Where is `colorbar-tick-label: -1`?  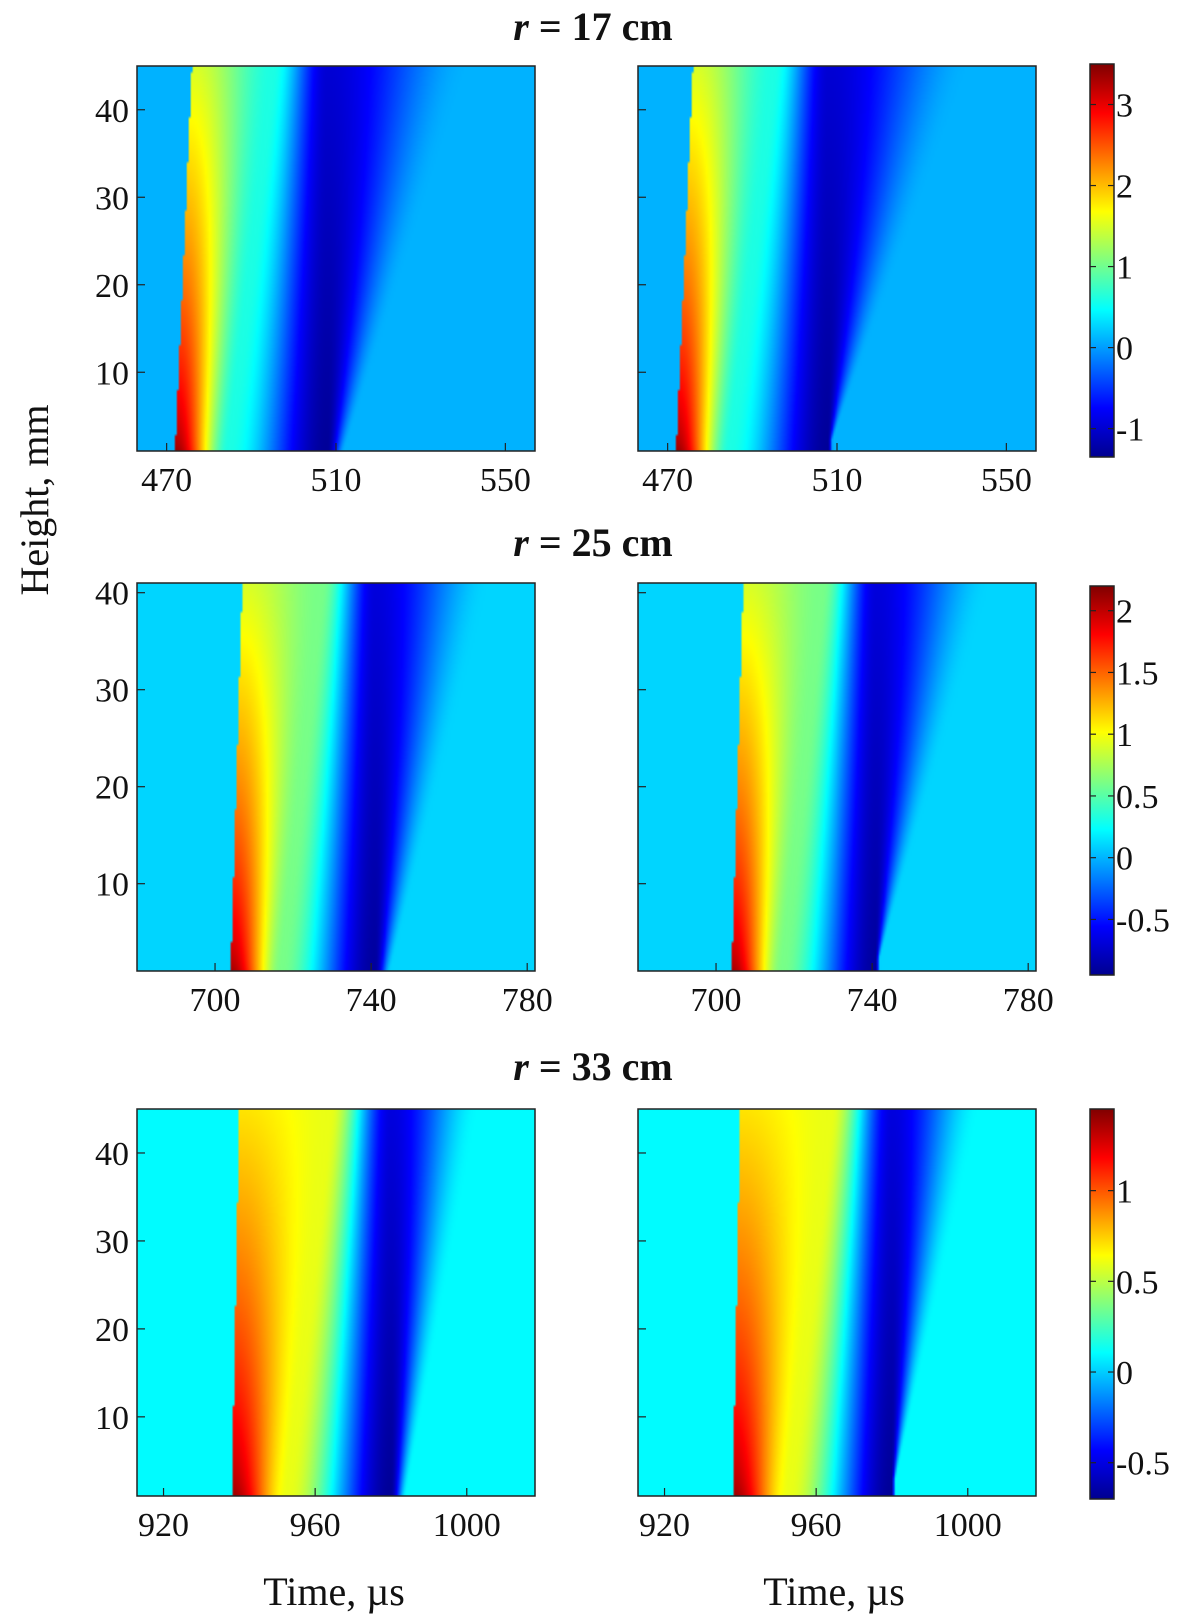
colorbar-tick-label: -1 is located at coordinates (1130, 430).